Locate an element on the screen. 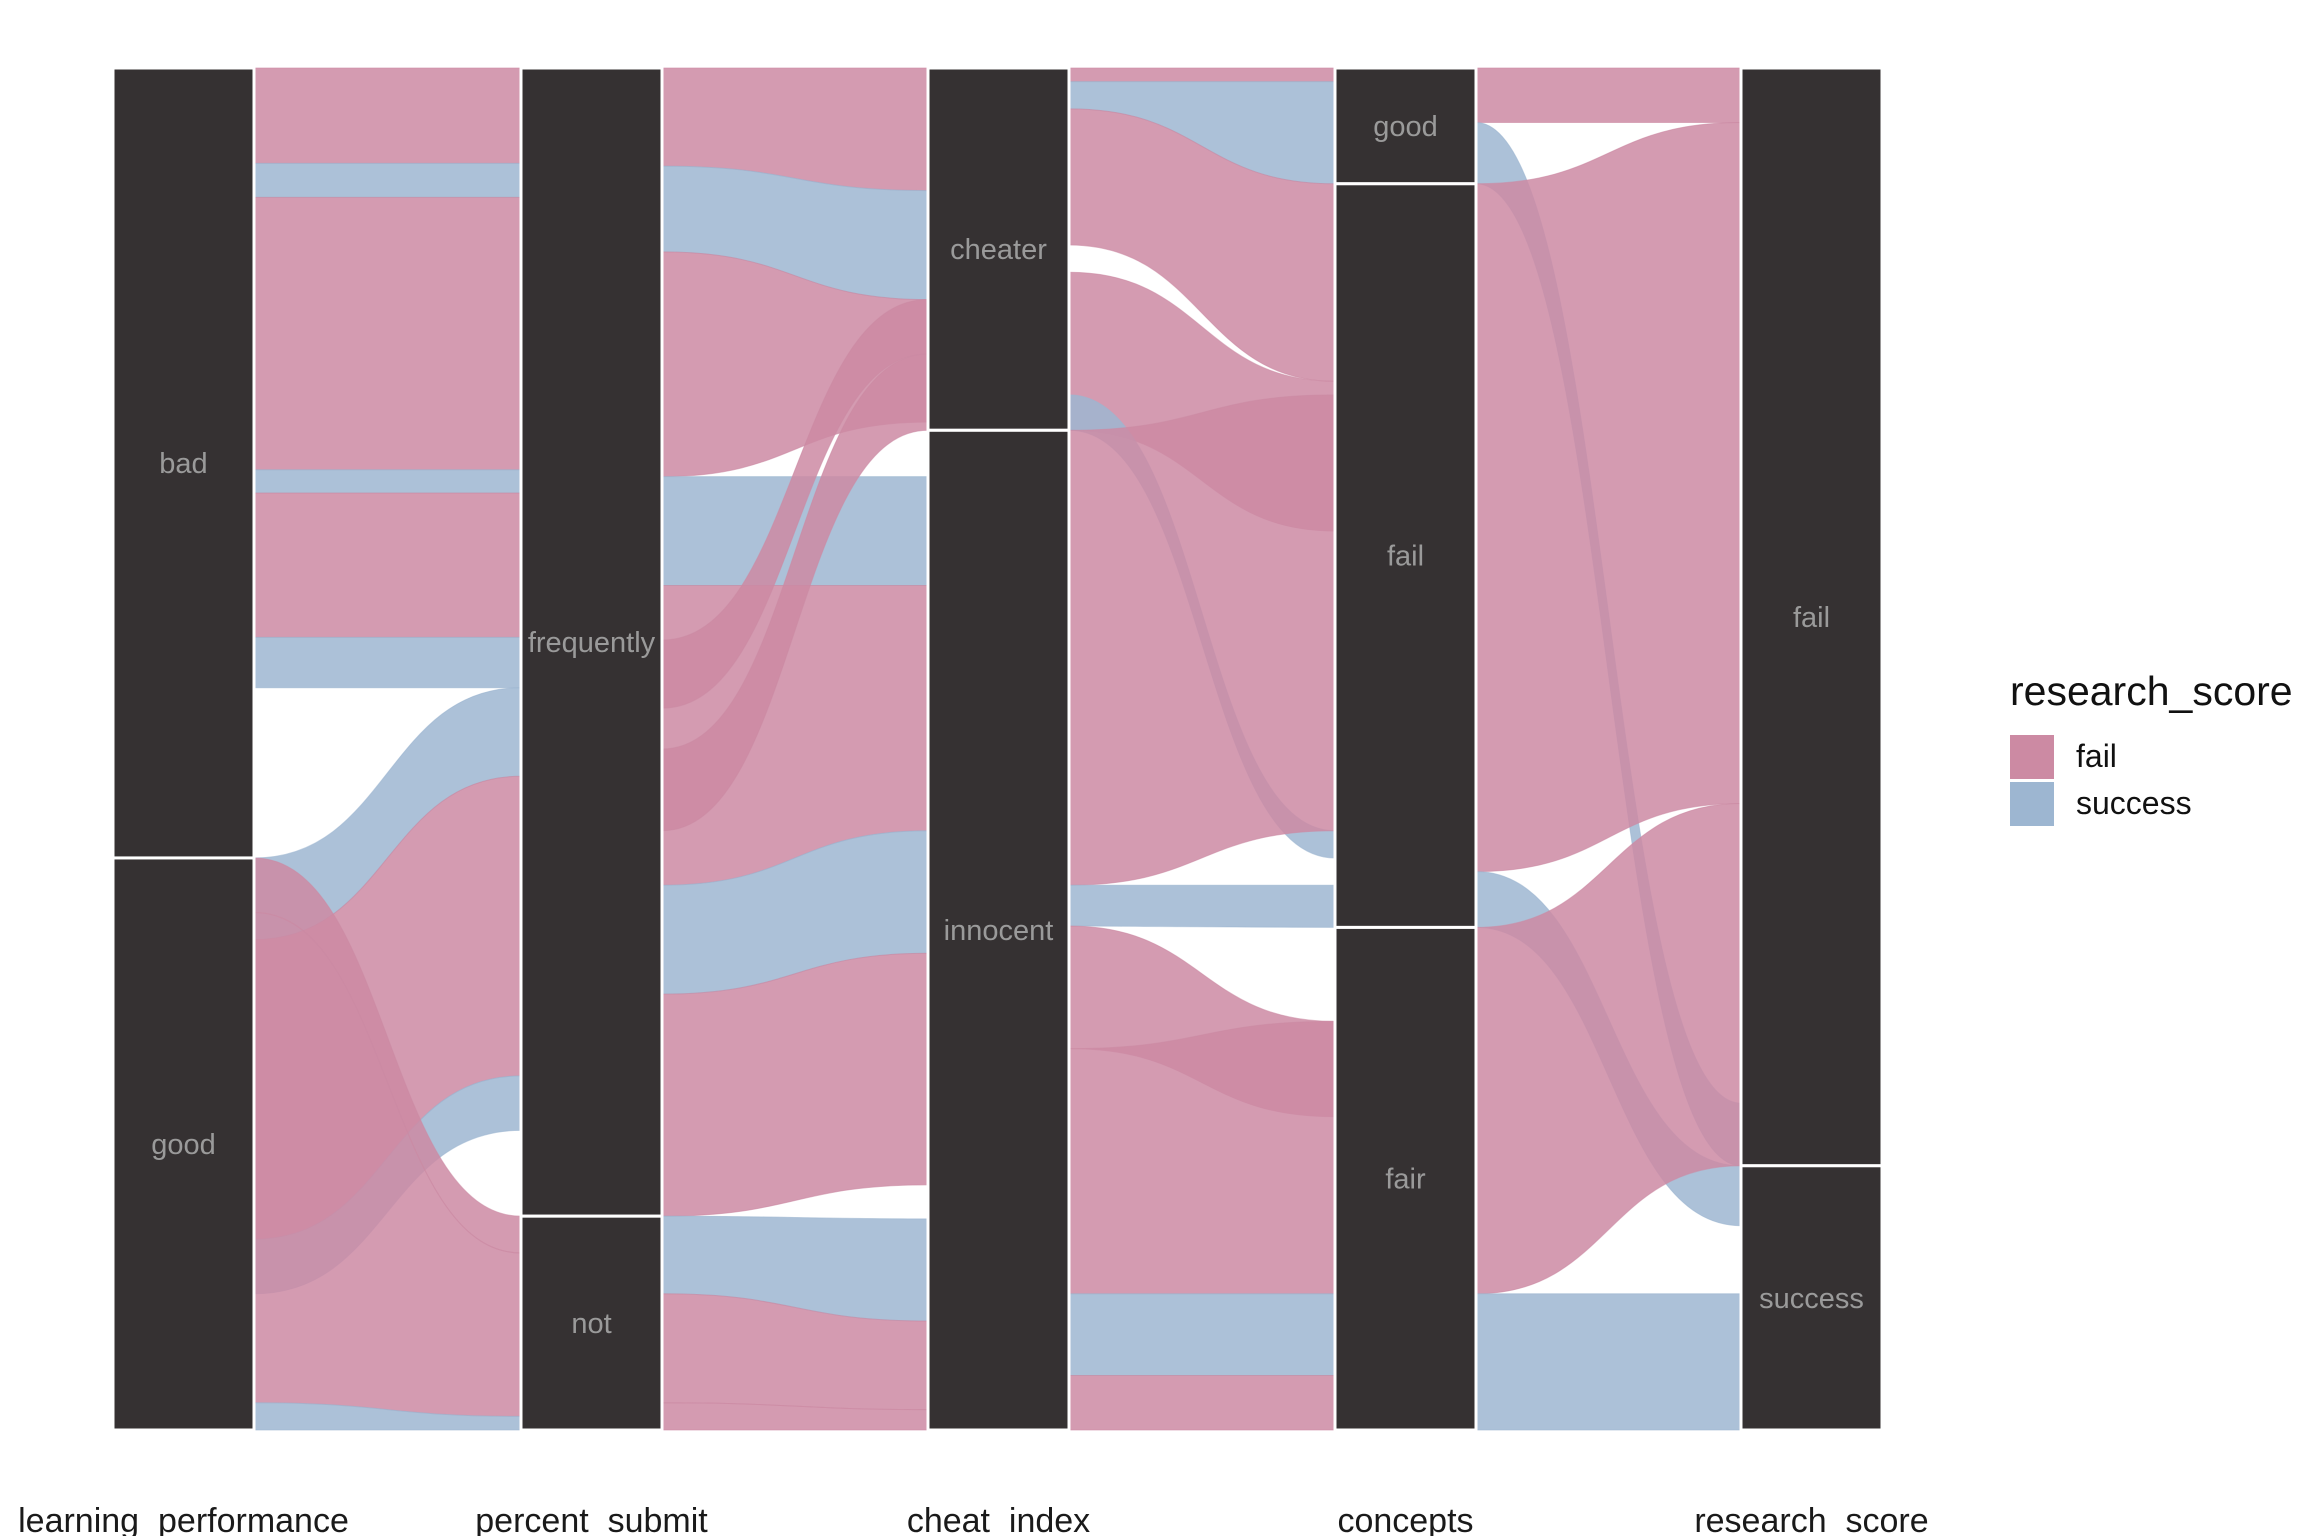 This screenshot has width=2304, height=1536. stratum-concepts-fair is located at coordinates (1405, 1178).